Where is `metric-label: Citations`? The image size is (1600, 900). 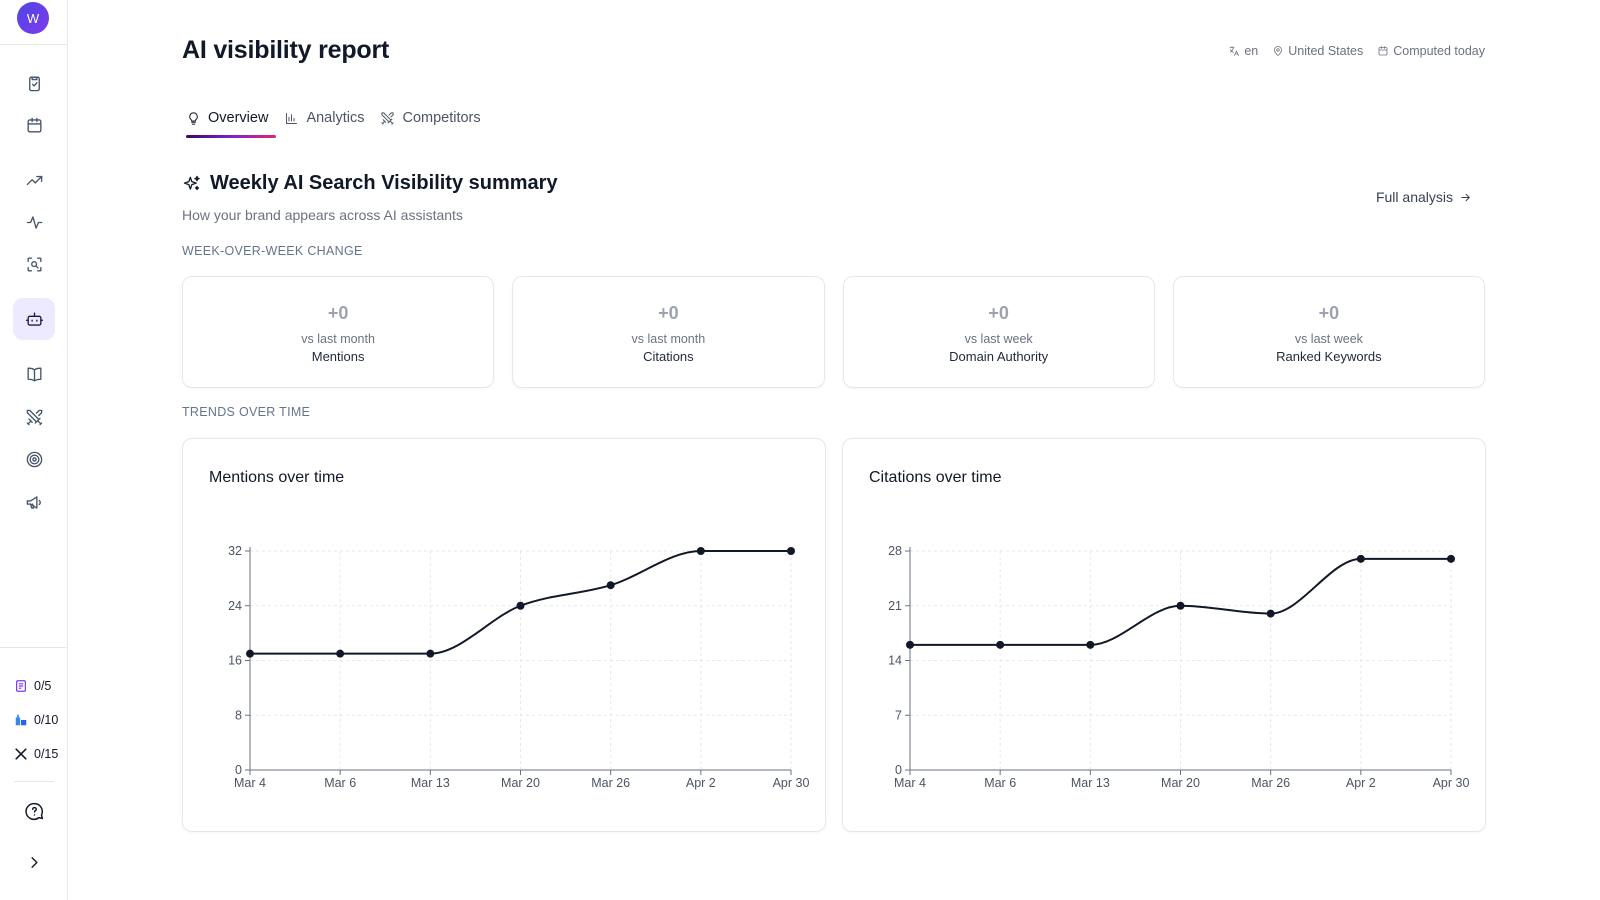 metric-label: Citations is located at coordinates (668, 356).